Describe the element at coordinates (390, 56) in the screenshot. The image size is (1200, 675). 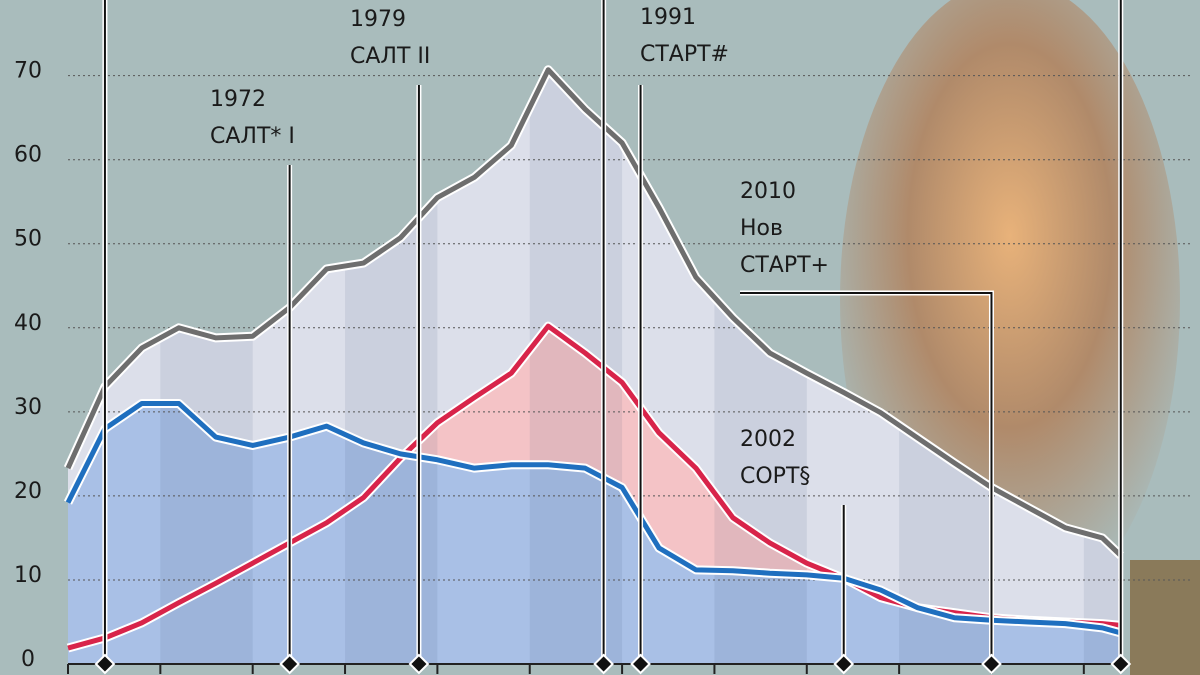
I see `annotation-text: САЛТ II` at that location.